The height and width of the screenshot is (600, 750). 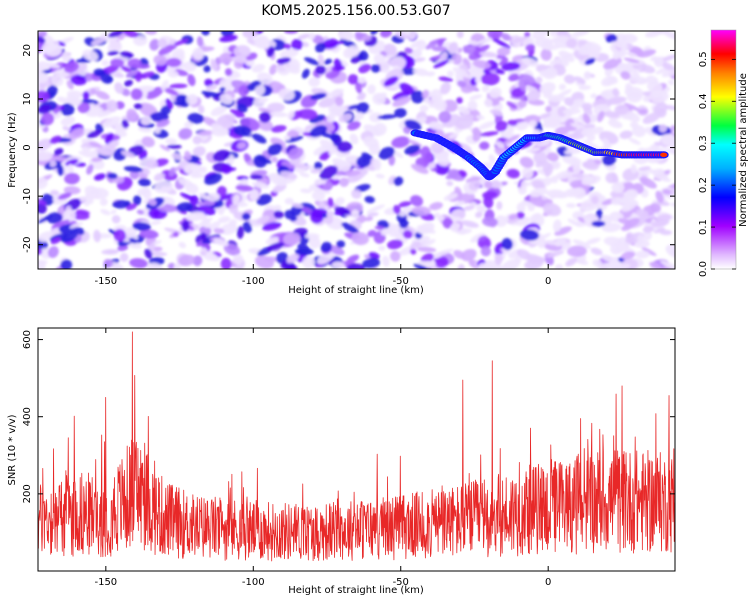 What do you see at coordinates (723, 149) in the screenshot?
I see `colorbar-gradient` at bounding box center [723, 149].